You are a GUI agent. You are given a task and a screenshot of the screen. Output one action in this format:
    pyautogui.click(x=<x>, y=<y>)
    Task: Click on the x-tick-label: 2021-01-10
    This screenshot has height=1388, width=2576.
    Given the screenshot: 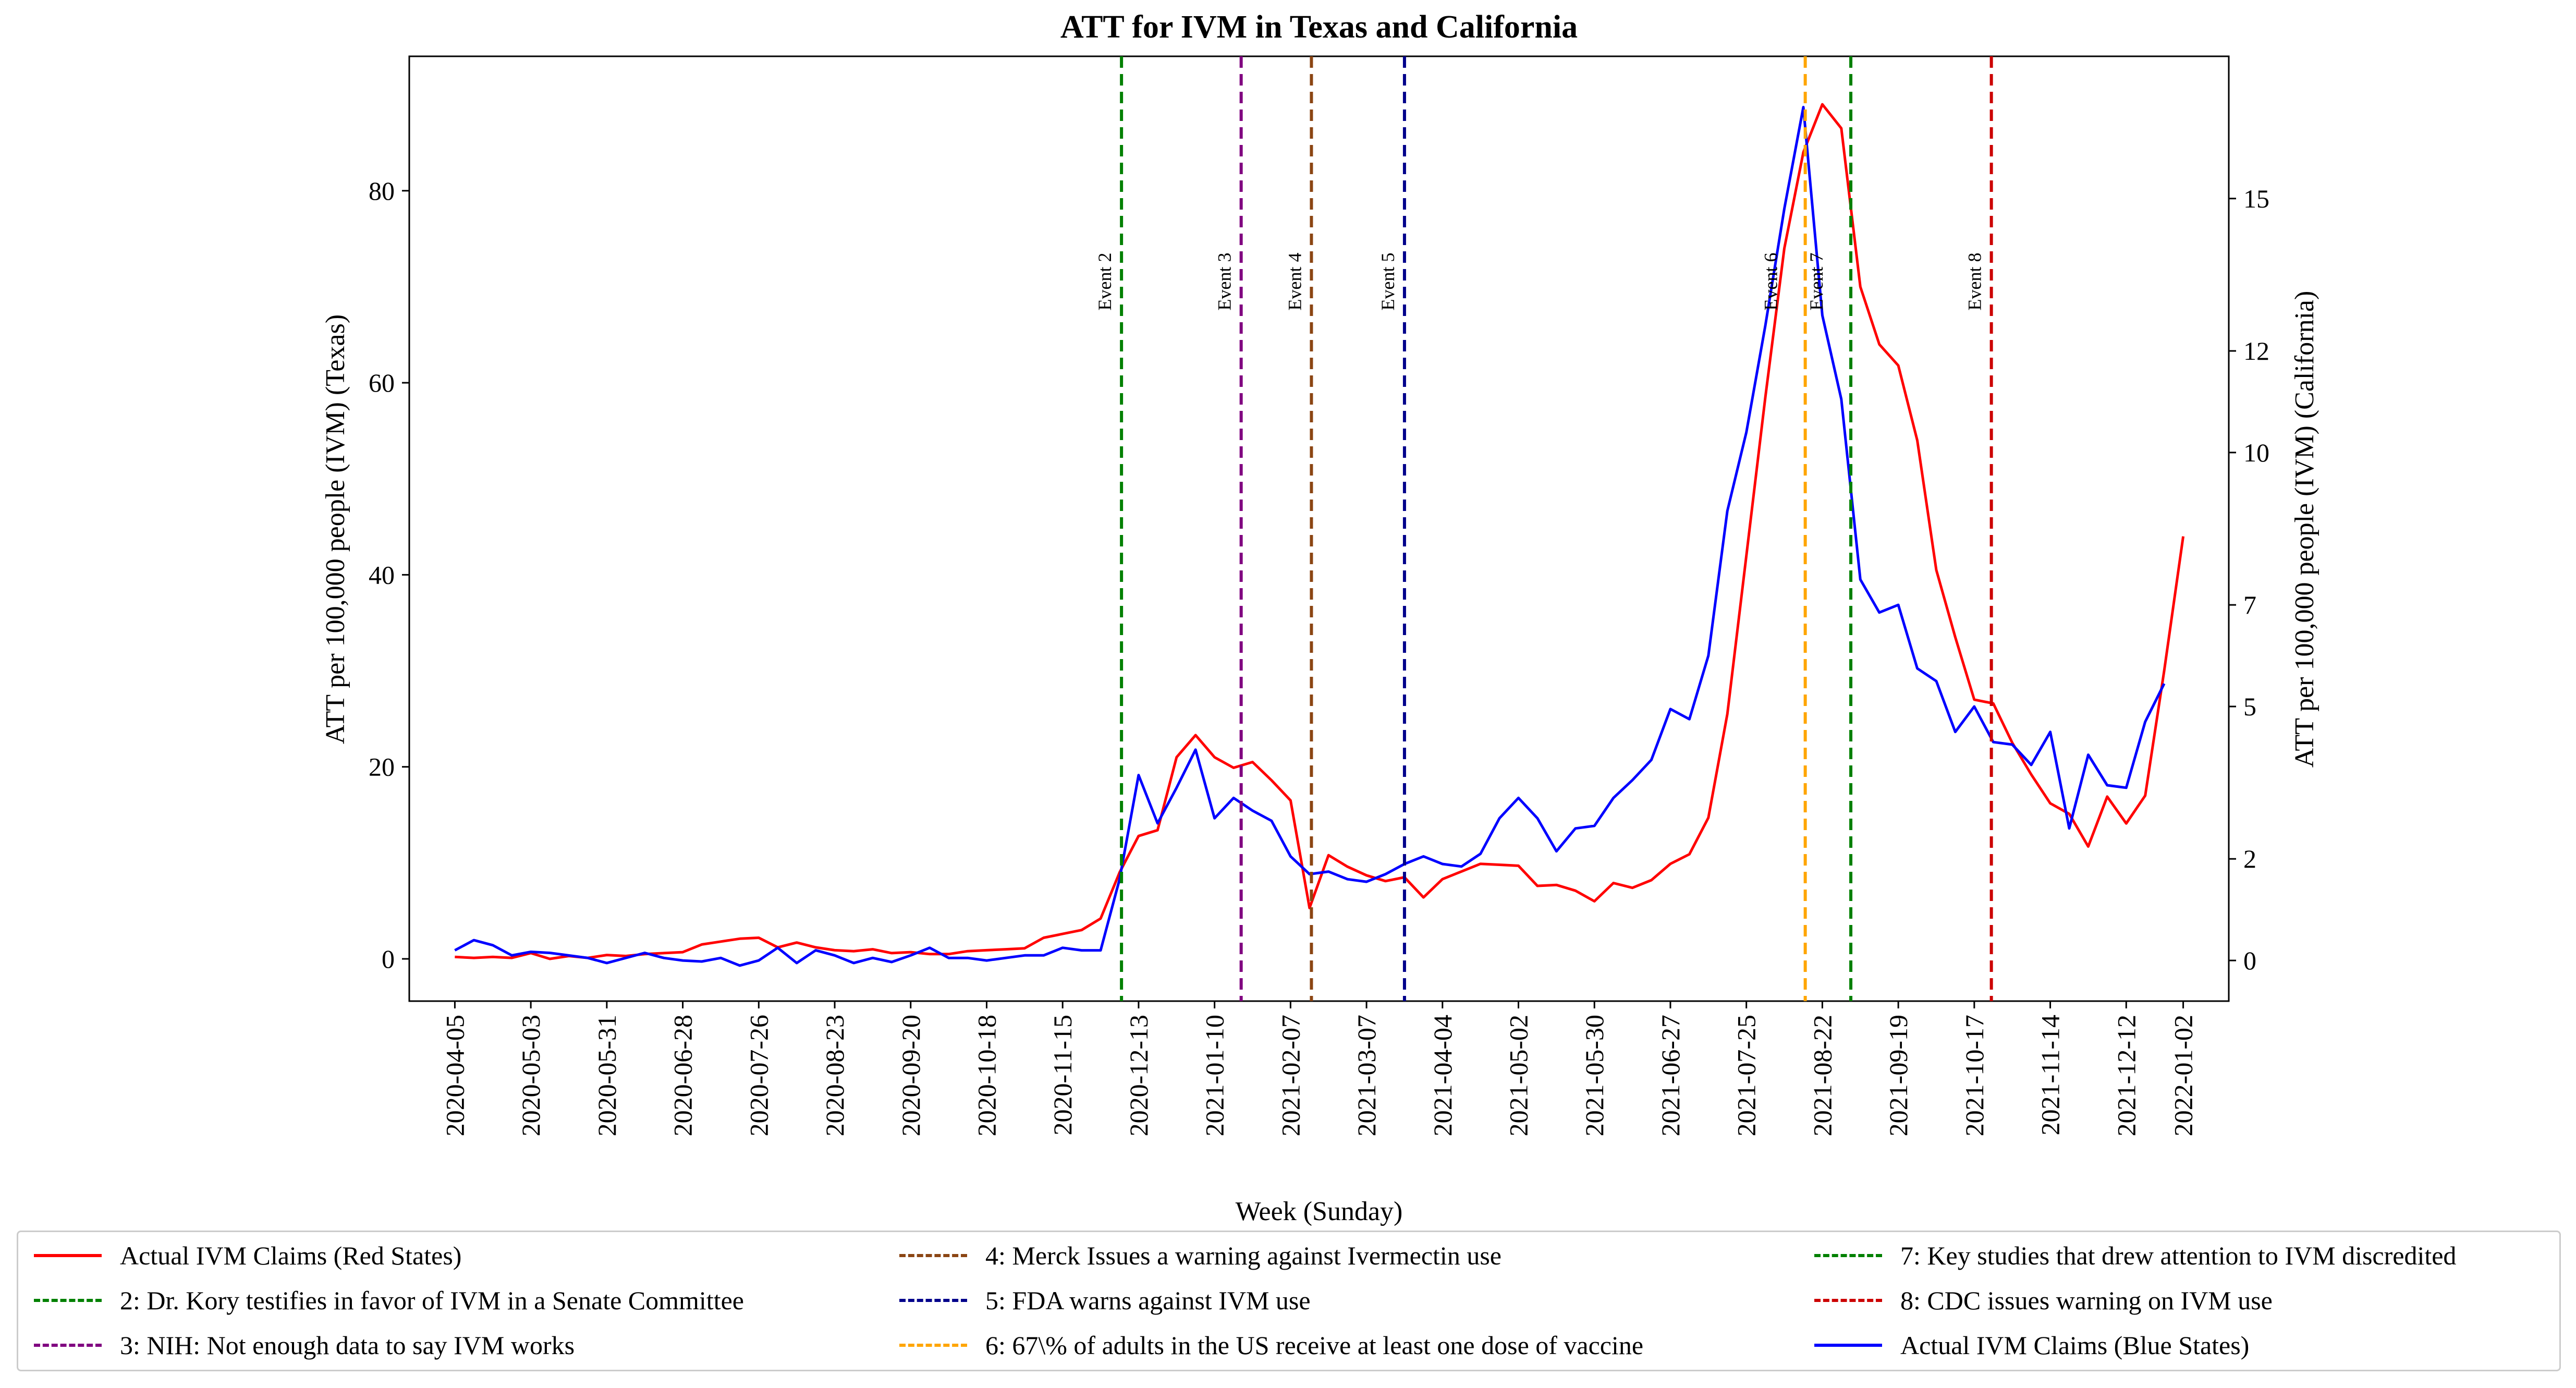 What is the action you would take?
    pyautogui.click(x=1214, y=1075)
    